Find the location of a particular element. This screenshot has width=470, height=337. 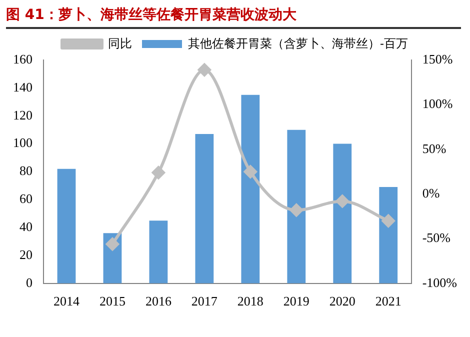

legend-label: 其他佐餐开胃菜（含萝卜、海带丝）-百万 is located at coordinates (298, 43).